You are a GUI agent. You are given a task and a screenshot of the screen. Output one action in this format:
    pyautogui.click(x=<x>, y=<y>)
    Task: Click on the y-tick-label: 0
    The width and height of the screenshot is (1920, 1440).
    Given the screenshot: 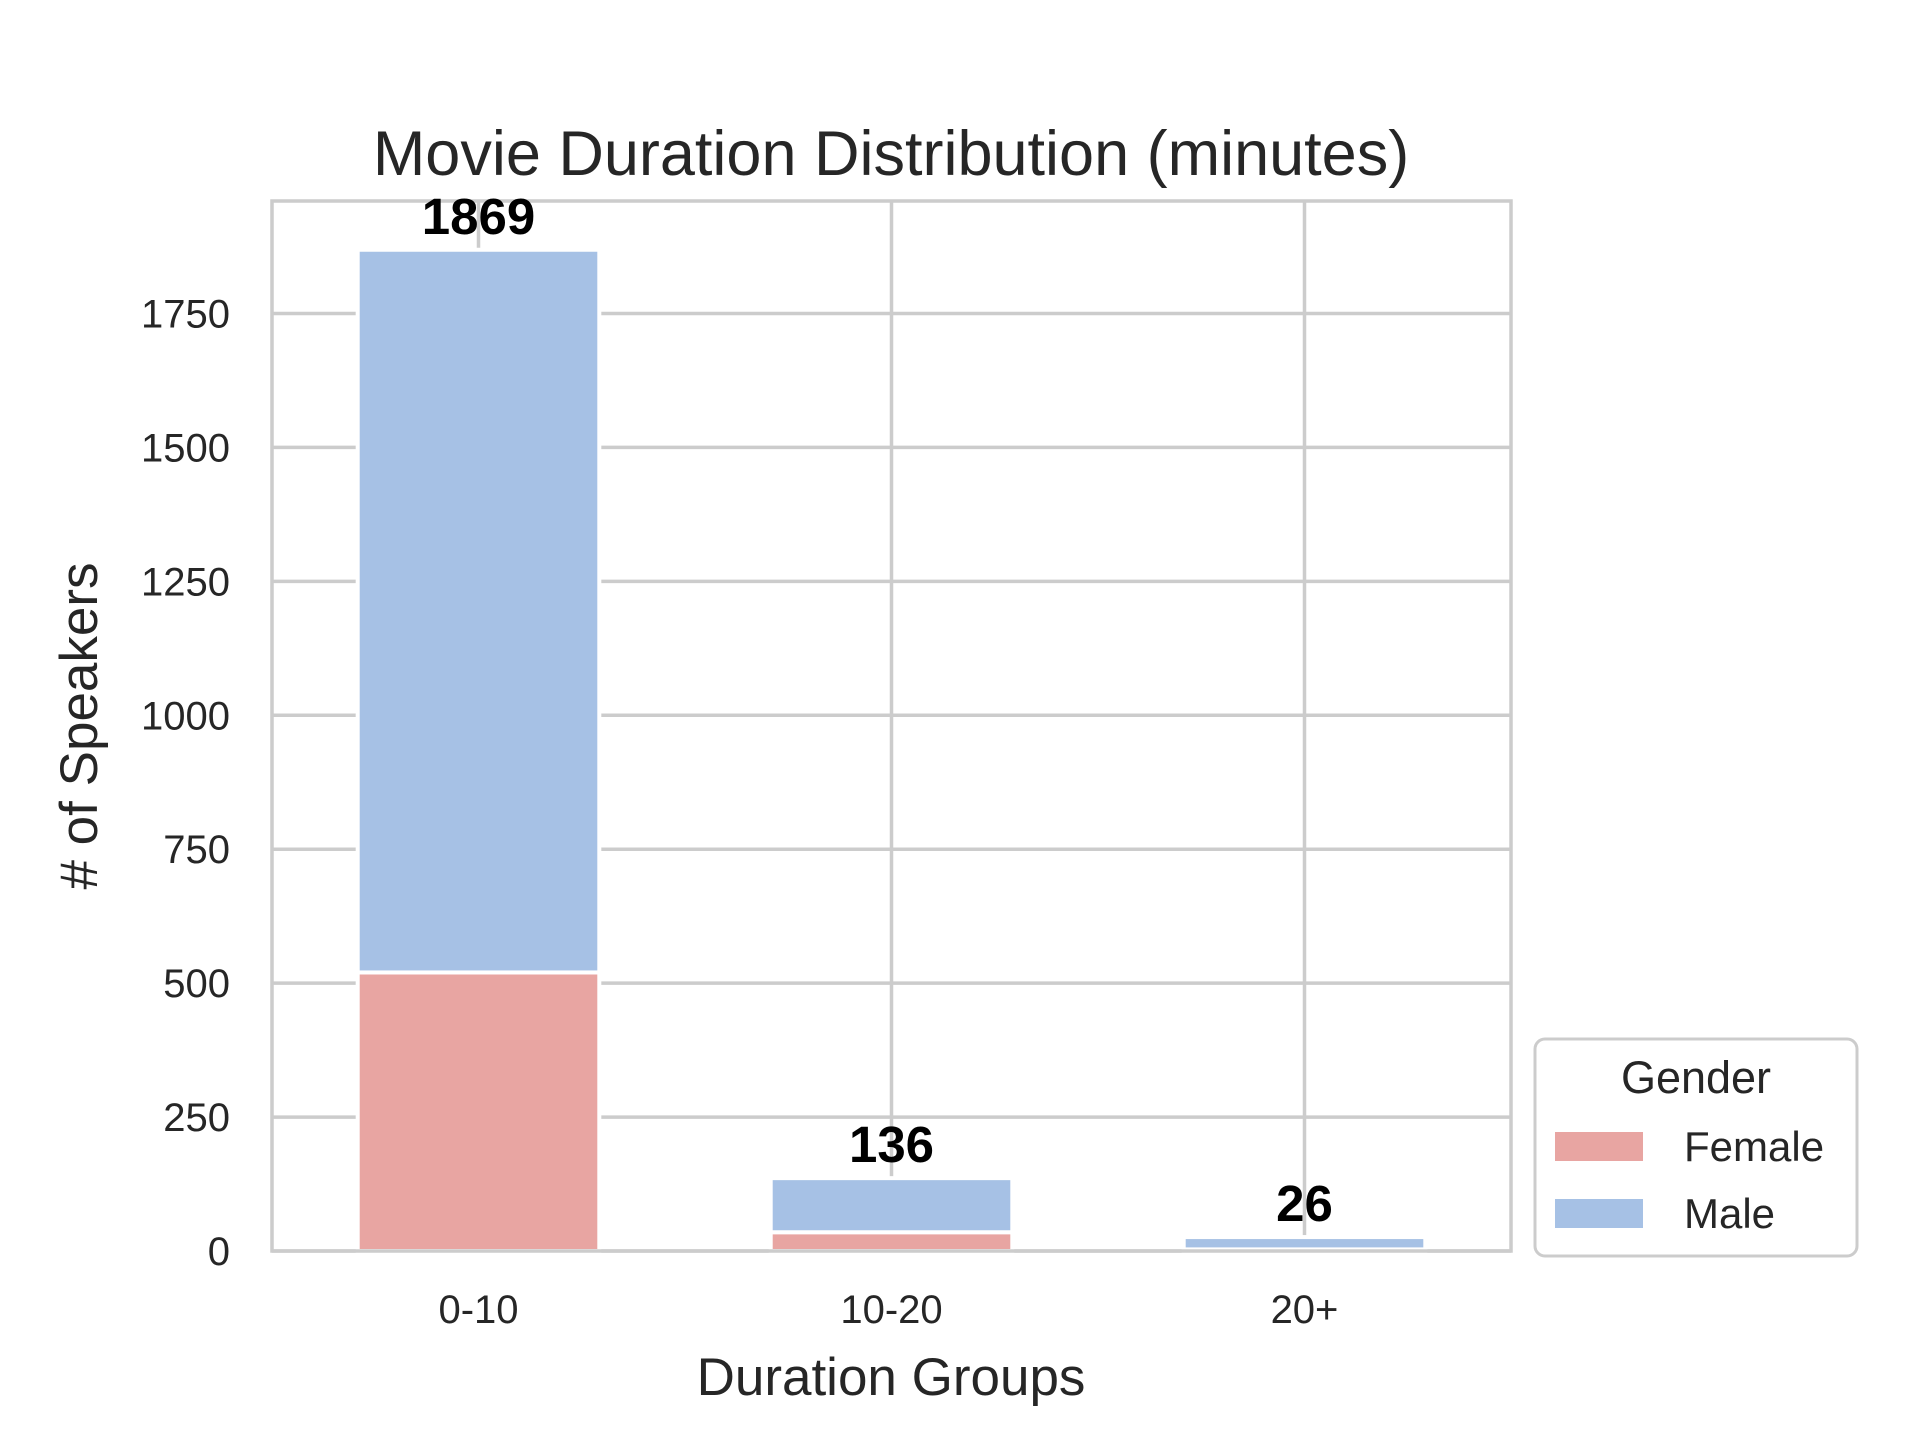 What is the action you would take?
    pyautogui.click(x=219, y=1252)
    